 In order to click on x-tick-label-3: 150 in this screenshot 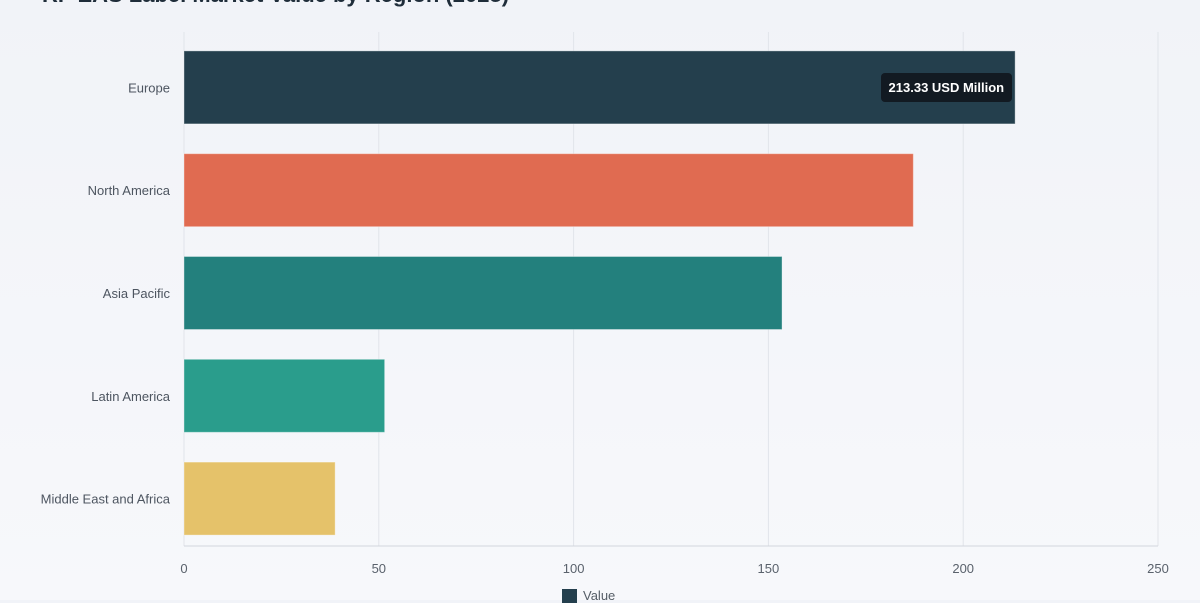, I will do `click(769, 568)`.